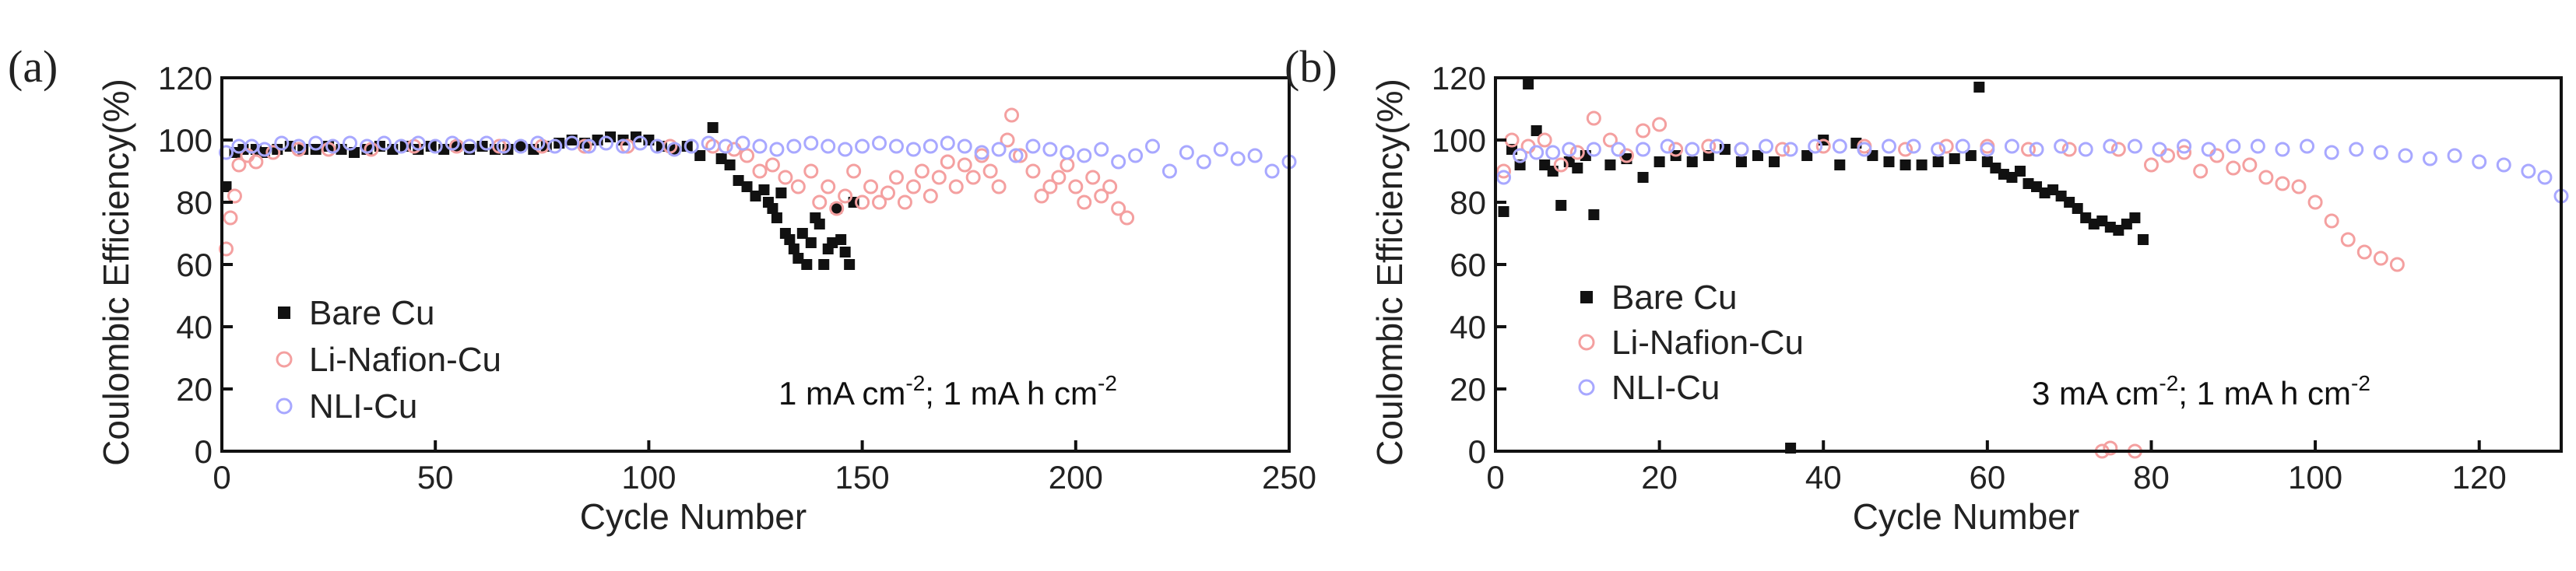 This screenshot has width=2576, height=571. Describe the element at coordinates (1691, 343) in the screenshot. I see `legend-entry: Li-Nafion-Cu` at that location.